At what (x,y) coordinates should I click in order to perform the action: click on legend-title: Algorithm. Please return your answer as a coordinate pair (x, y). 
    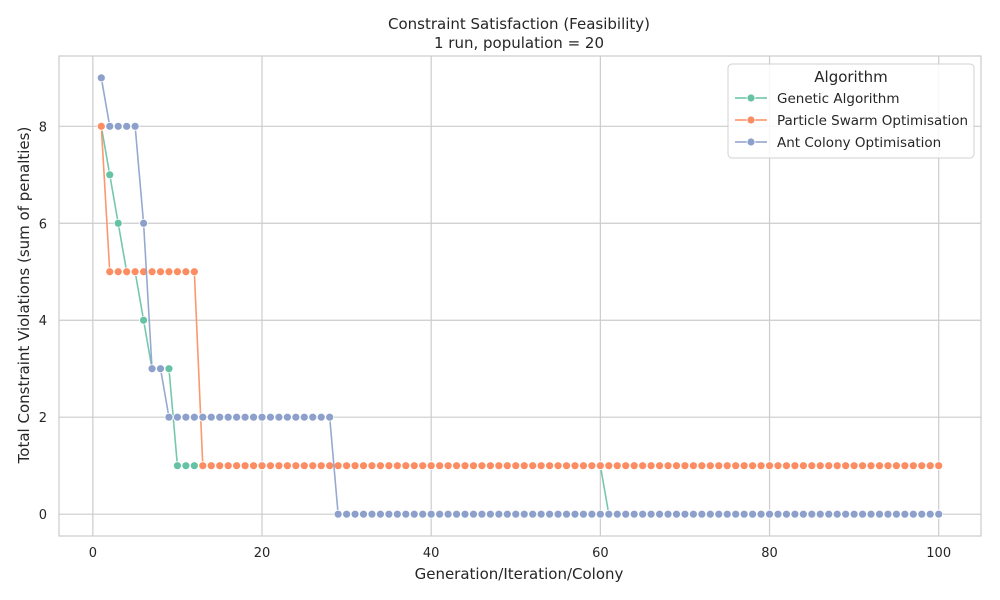
    Looking at the image, I should click on (850, 77).